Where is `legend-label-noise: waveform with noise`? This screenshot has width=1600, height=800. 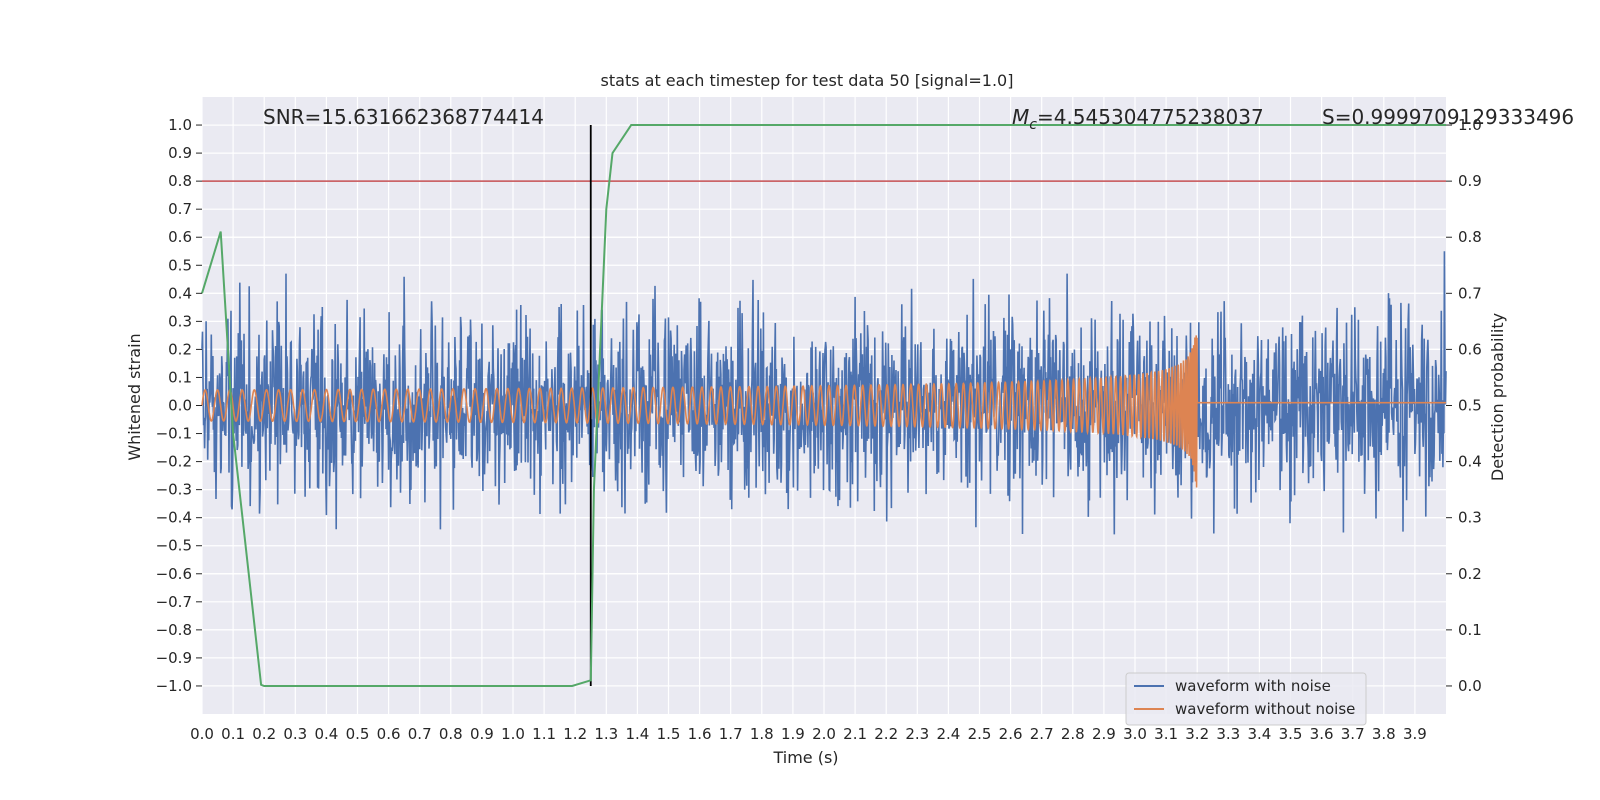
legend-label-noise: waveform with noise is located at coordinates (1253, 686).